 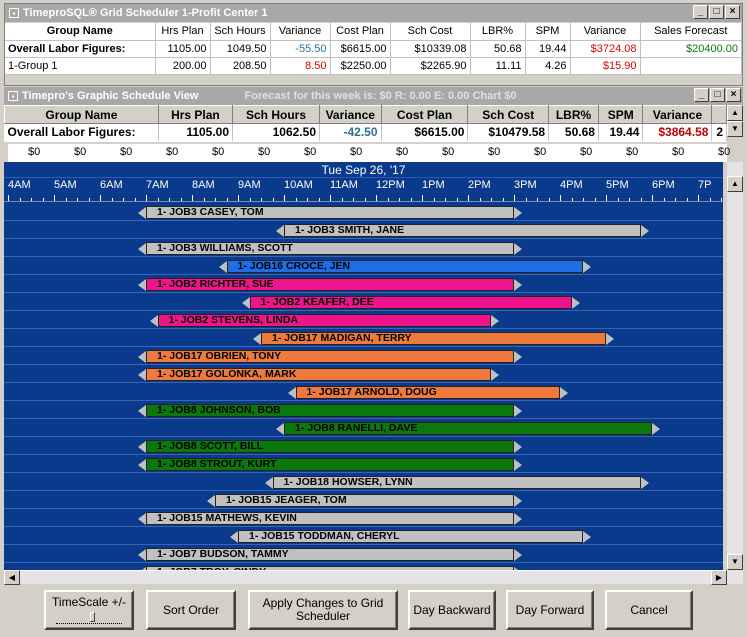 I want to click on col-lbr: LBR%, so click(x=498, y=32).